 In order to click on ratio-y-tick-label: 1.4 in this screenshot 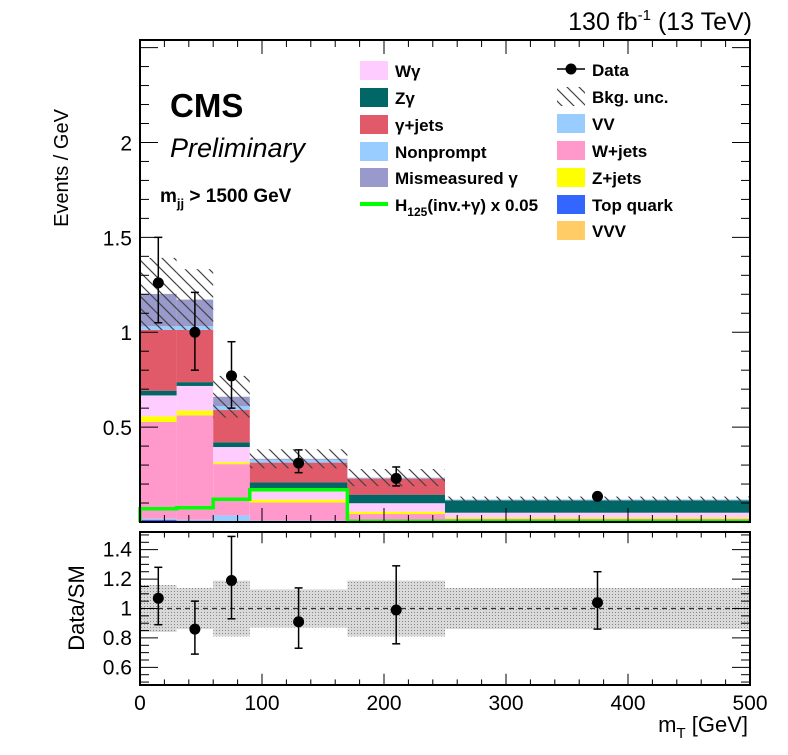, I will do `click(118, 550)`.